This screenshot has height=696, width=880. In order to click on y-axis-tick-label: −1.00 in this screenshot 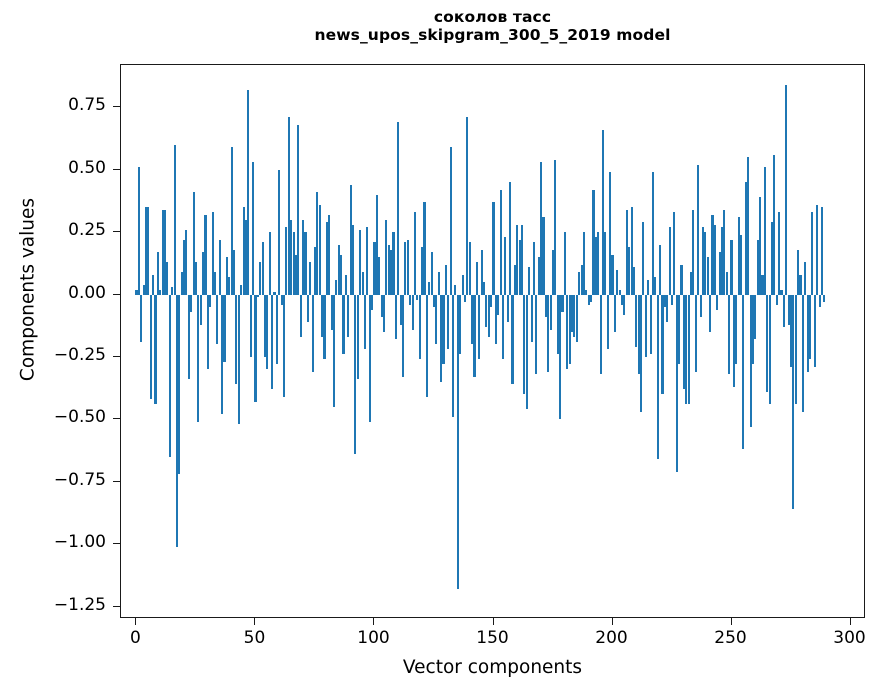, I will do `click(79, 542)`.